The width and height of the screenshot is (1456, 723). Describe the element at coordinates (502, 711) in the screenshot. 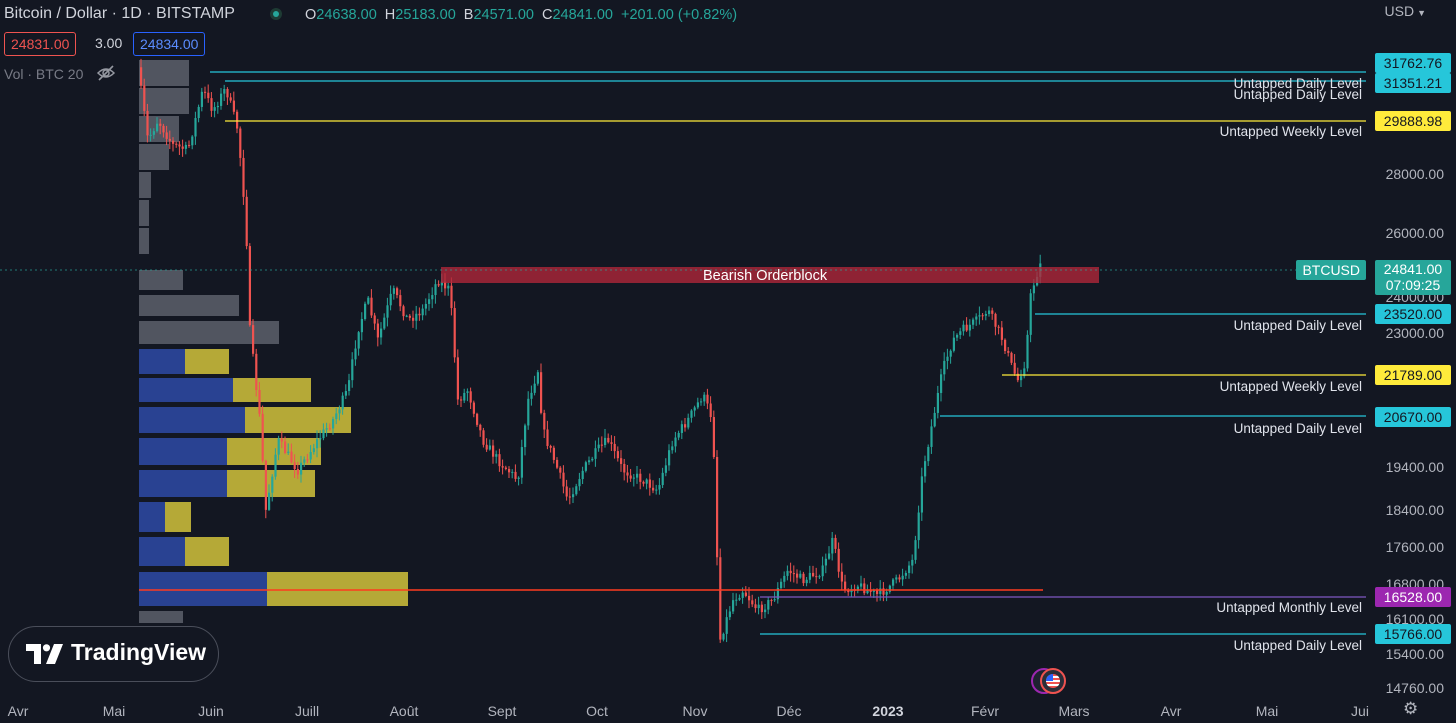

I see `x-axis-tick: Sept` at that location.